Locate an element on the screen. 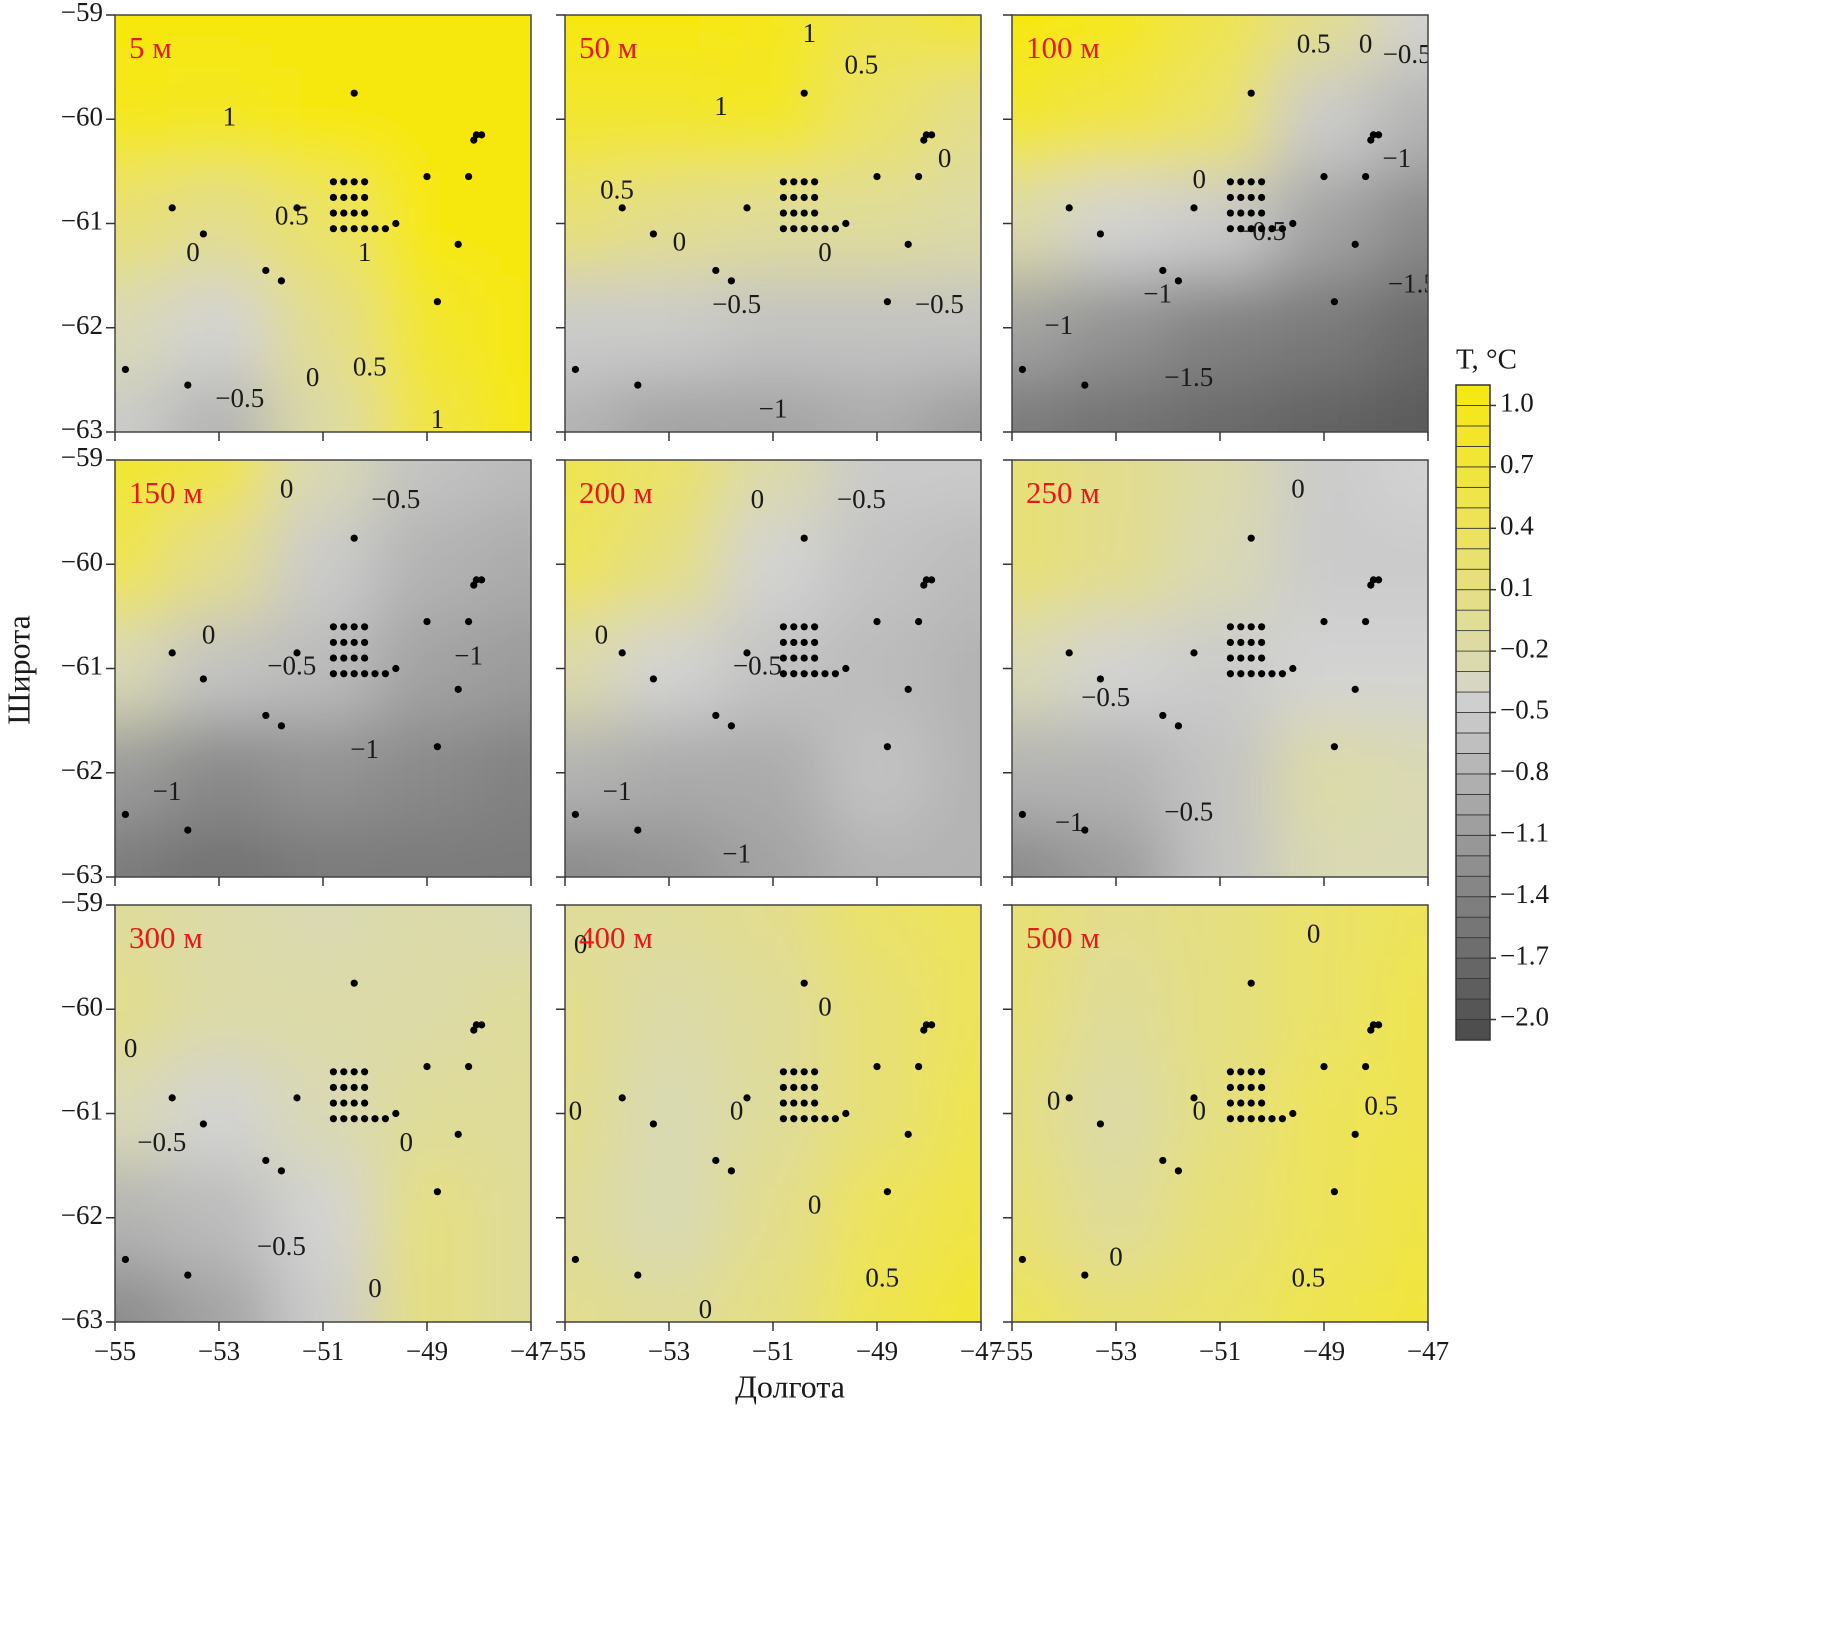 This screenshot has height=1650, width=1839. contour-label: −1 is located at coordinates (1058, 325).